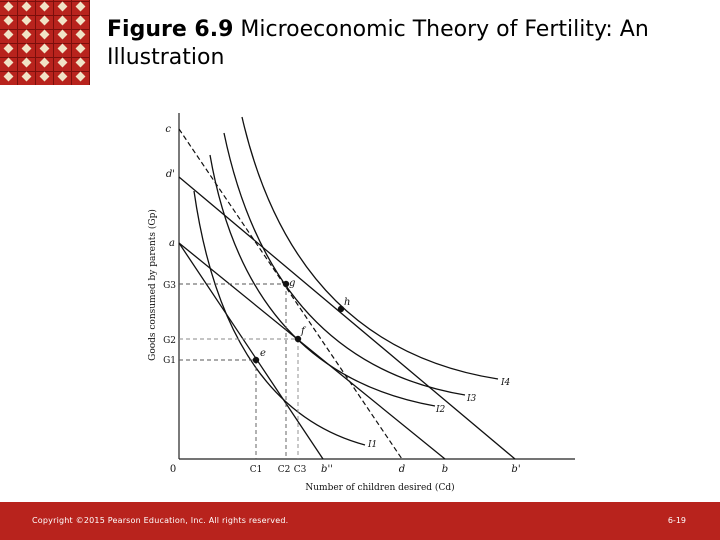 This screenshot has height=540, width=720. What do you see at coordinates (505, 383) in the screenshot?
I see `curve-label-i4: I4` at bounding box center [505, 383].